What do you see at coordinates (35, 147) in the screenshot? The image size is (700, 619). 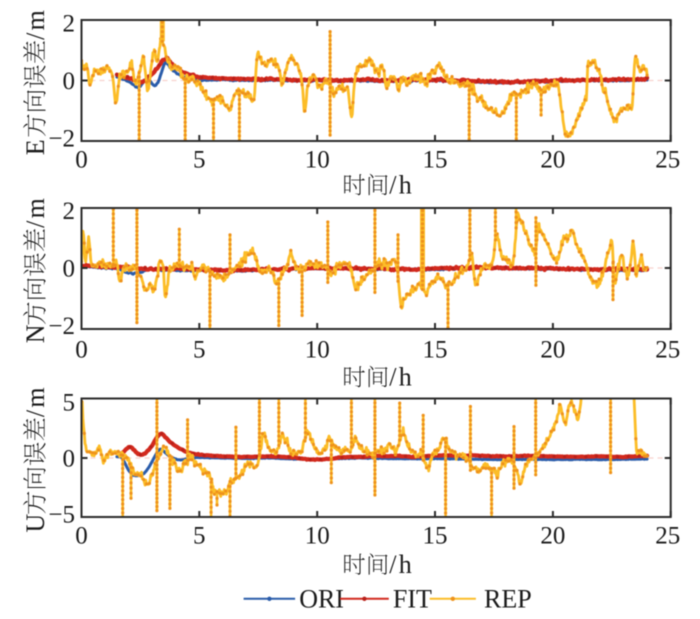 I see `svg-text: E` at bounding box center [35, 147].